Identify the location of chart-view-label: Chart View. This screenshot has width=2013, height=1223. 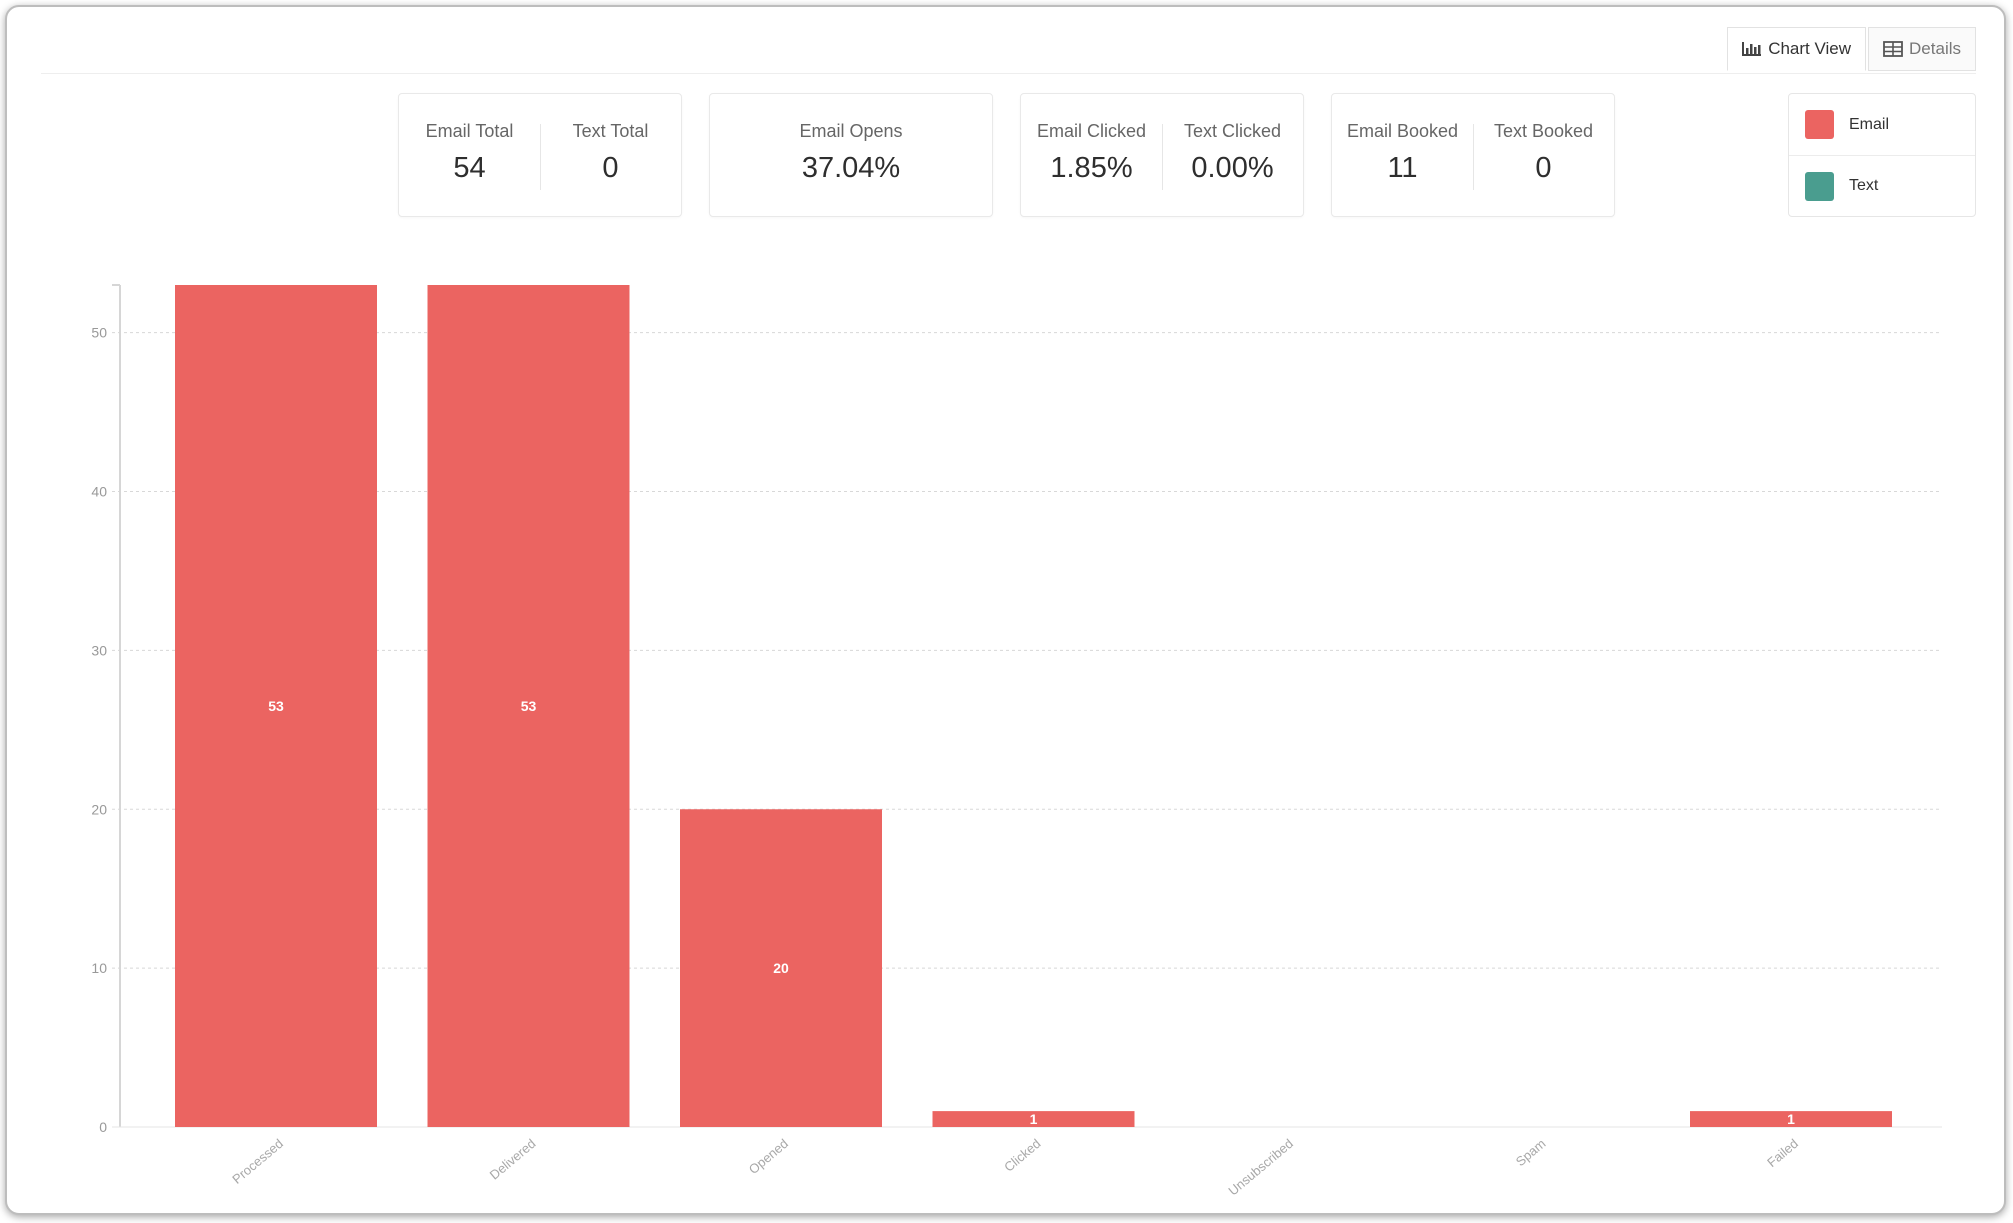
(1810, 48).